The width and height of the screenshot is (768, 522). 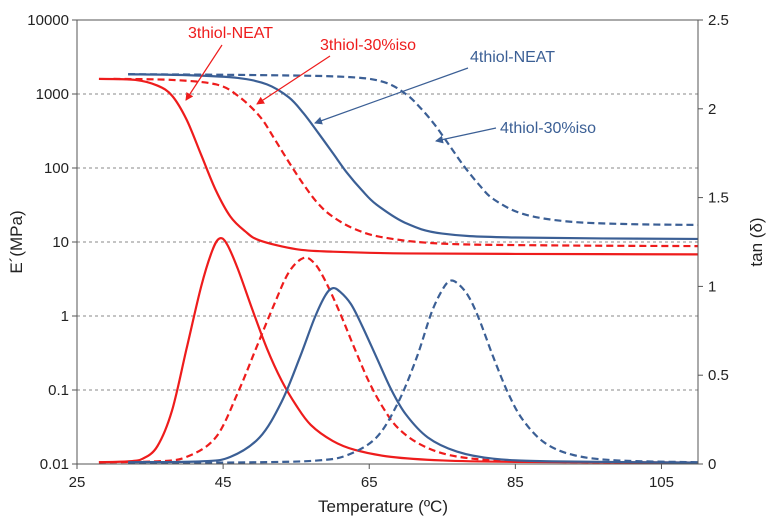 I want to click on y-left-tick-label: 100, so click(x=56, y=168).